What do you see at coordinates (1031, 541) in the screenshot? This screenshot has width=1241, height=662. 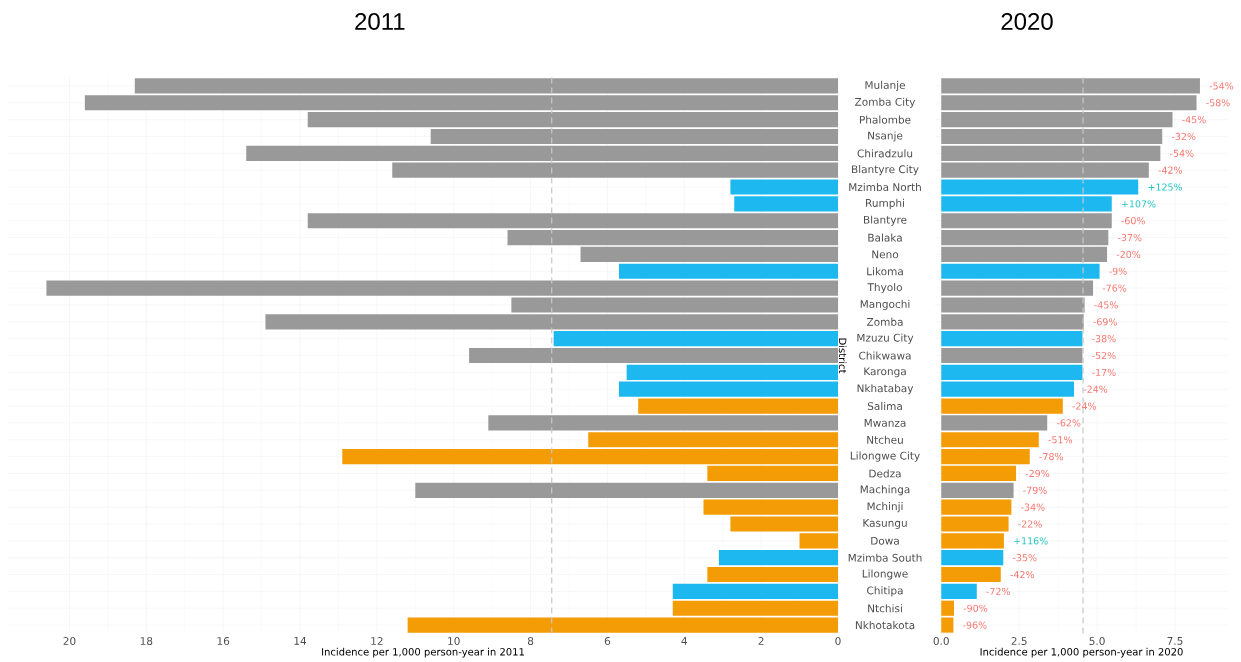 I see `annotation: +116%` at bounding box center [1031, 541].